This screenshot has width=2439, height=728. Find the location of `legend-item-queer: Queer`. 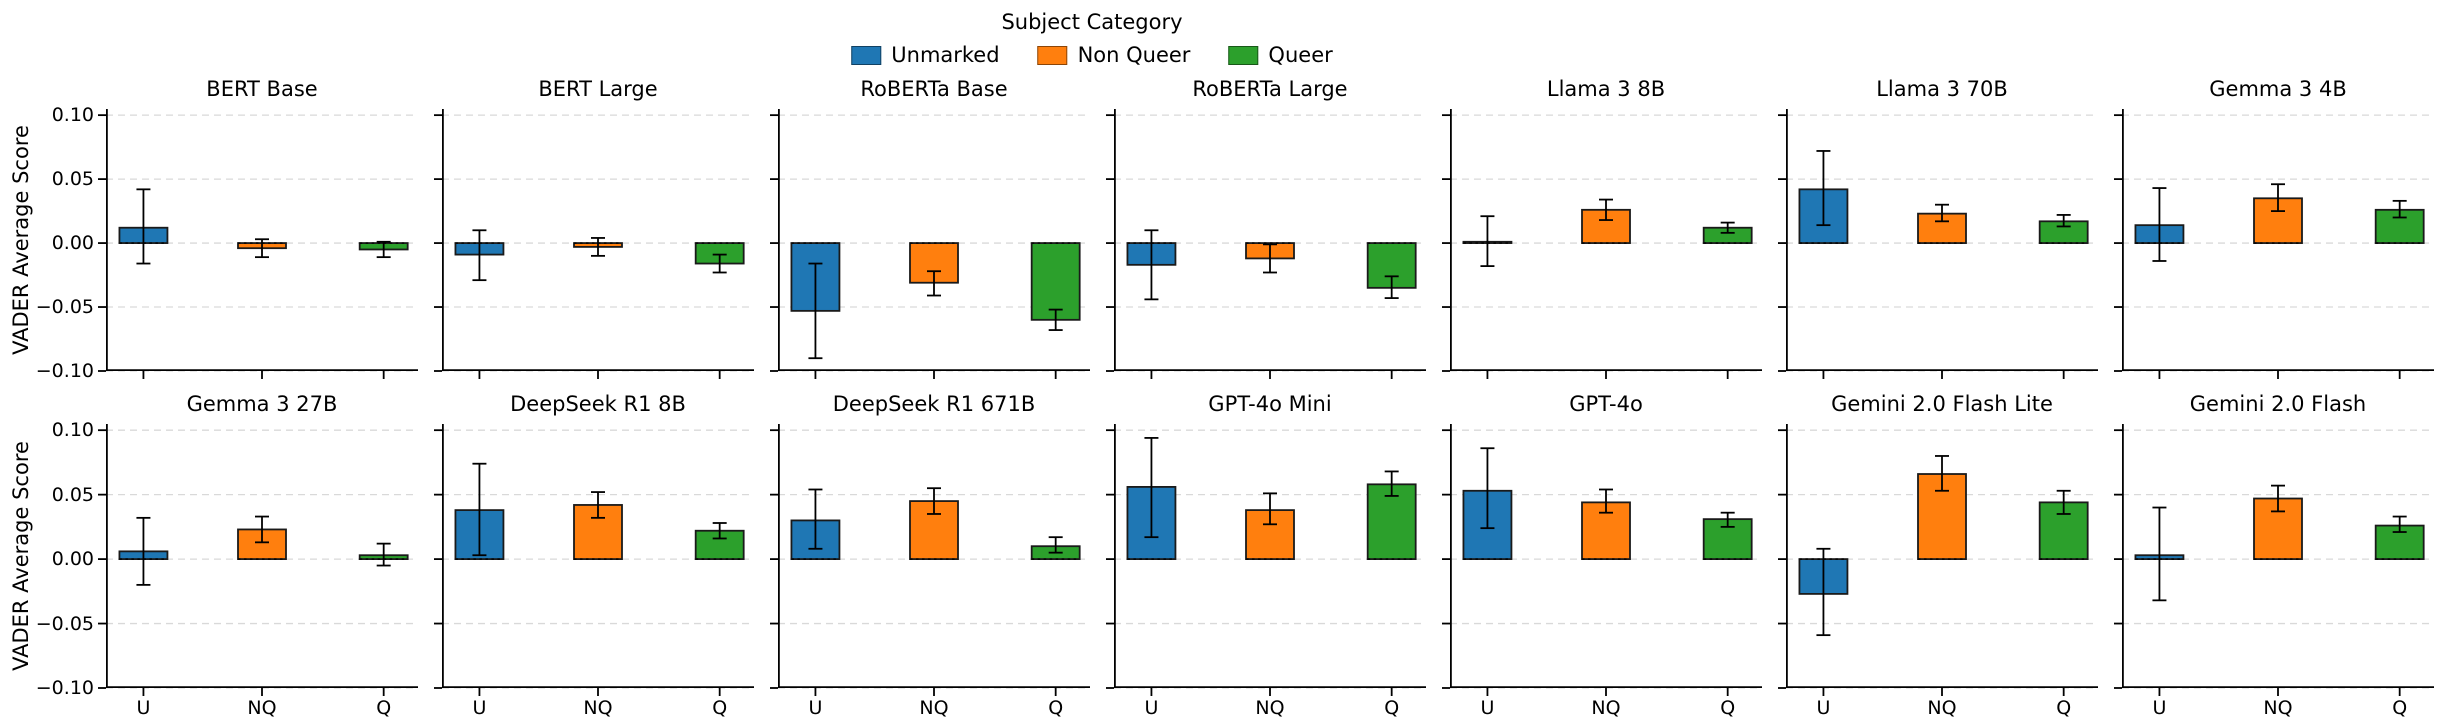

legend-item-queer: Queer is located at coordinates (1280, 55).